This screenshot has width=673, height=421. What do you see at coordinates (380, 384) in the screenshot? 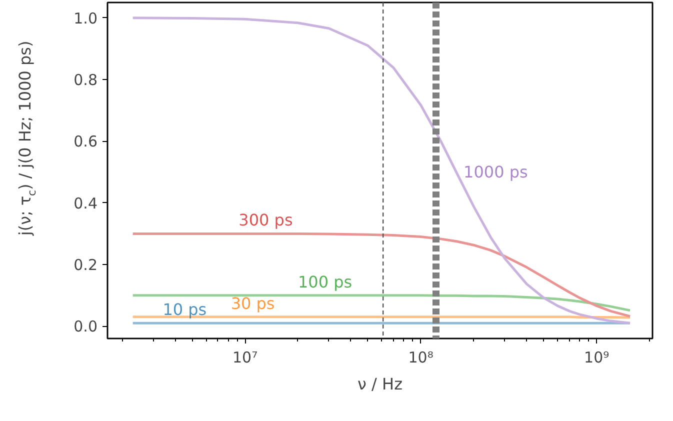
I see `x-axis-title: ν / Hz` at bounding box center [380, 384].